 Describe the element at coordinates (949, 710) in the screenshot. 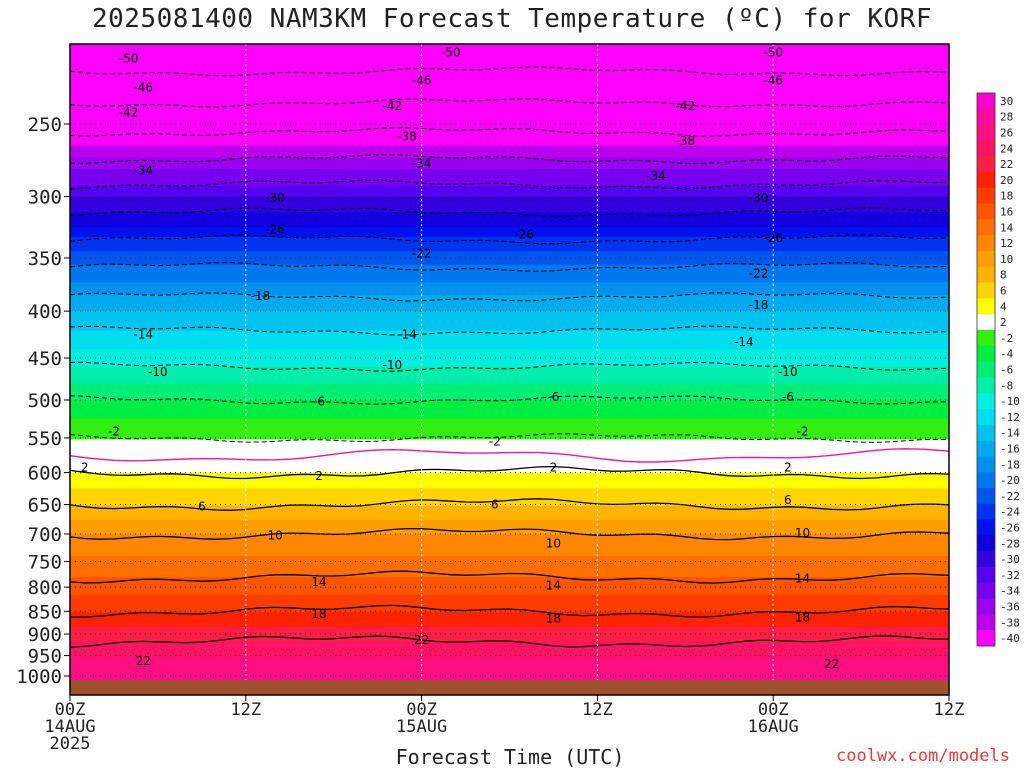

I see `x-tick-label: 12Z` at that location.